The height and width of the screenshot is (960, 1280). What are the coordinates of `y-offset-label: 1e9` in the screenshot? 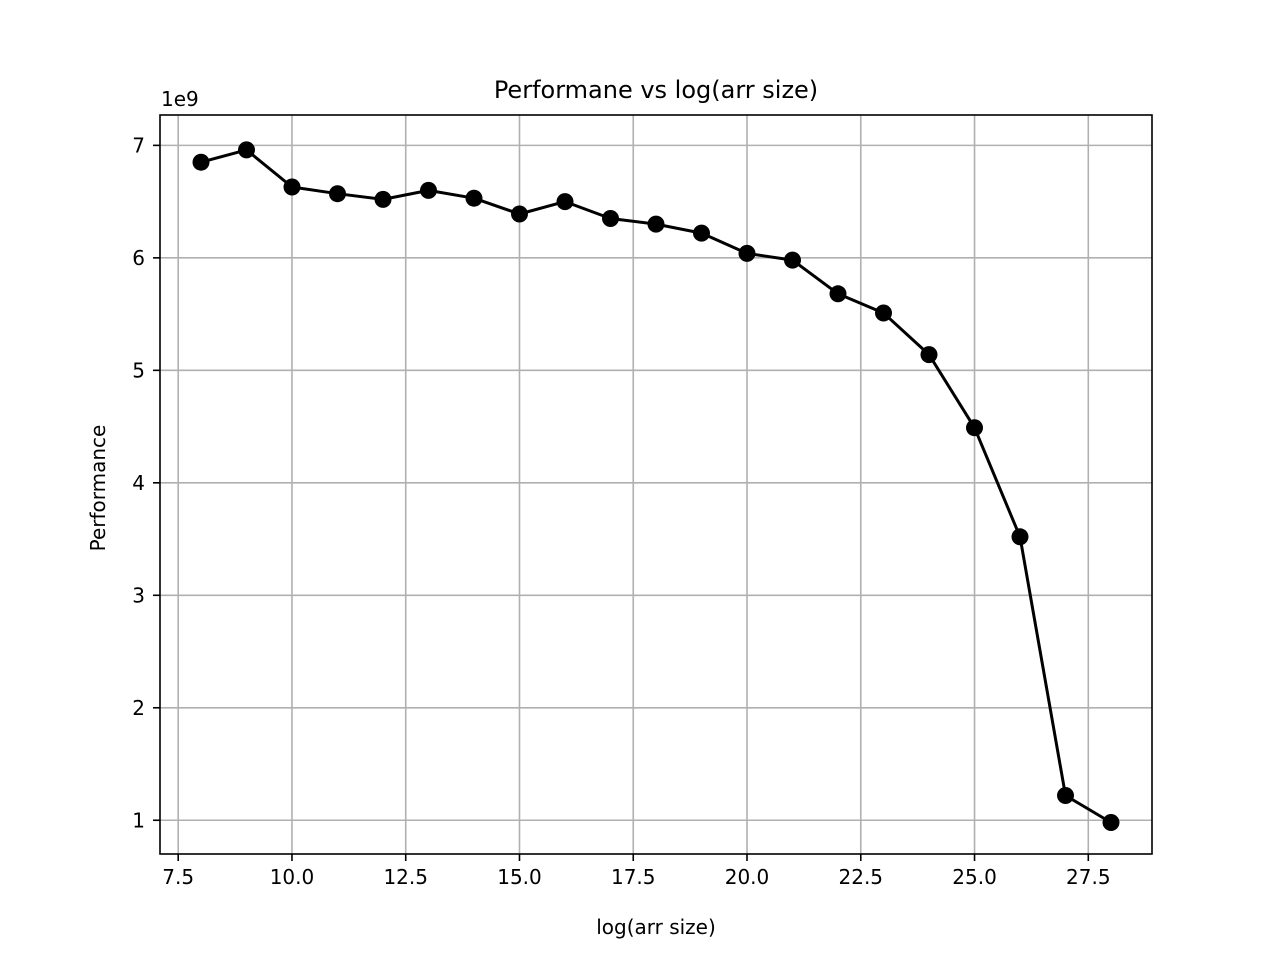 It's located at (180, 99).